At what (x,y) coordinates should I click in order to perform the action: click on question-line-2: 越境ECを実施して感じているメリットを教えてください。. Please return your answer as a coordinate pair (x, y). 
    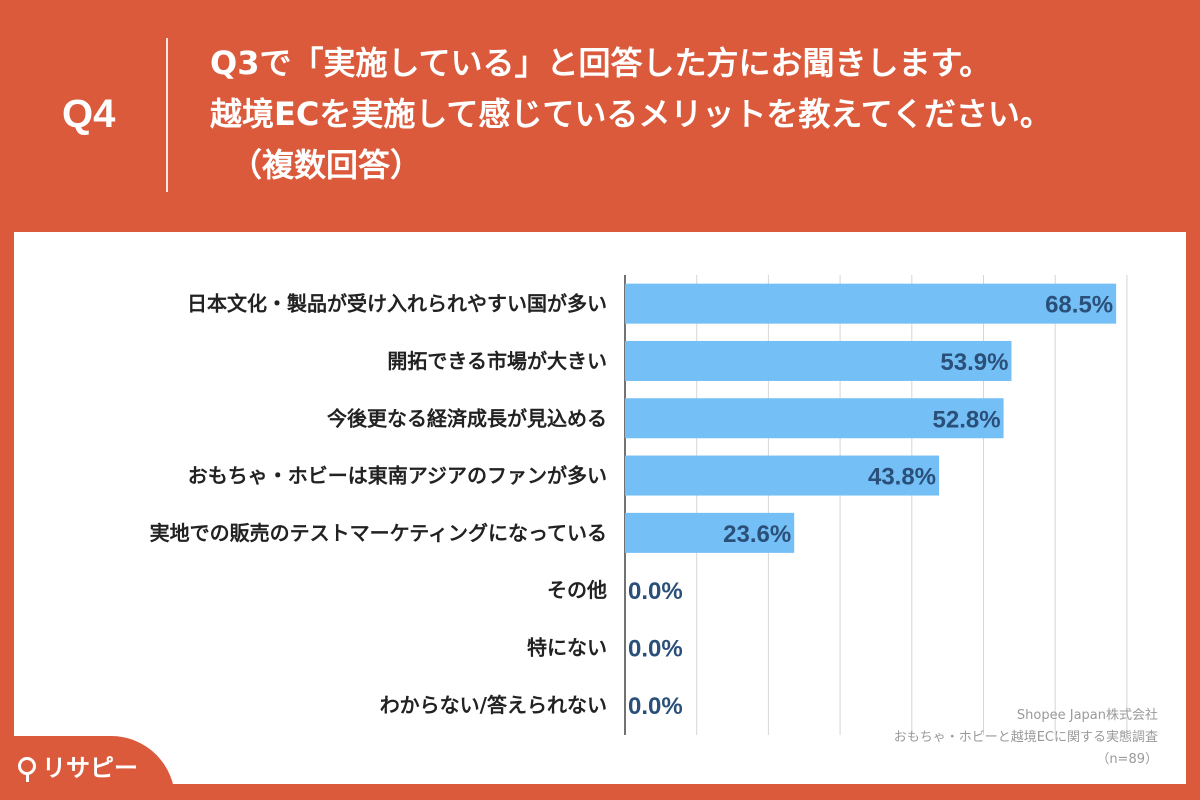
    Looking at the image, I should click on (631, 114).